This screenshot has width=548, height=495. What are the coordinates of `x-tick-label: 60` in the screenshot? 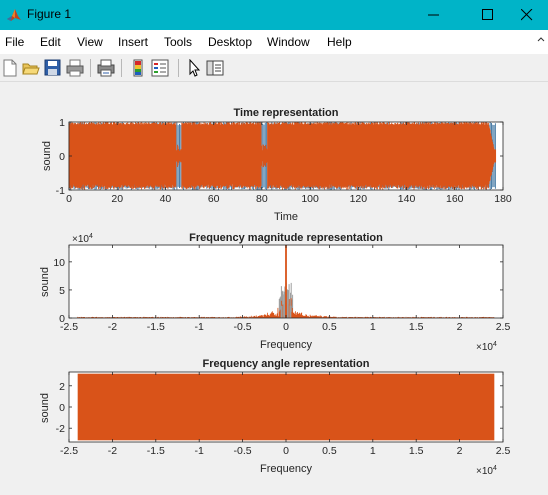 It's located at (214, 199).